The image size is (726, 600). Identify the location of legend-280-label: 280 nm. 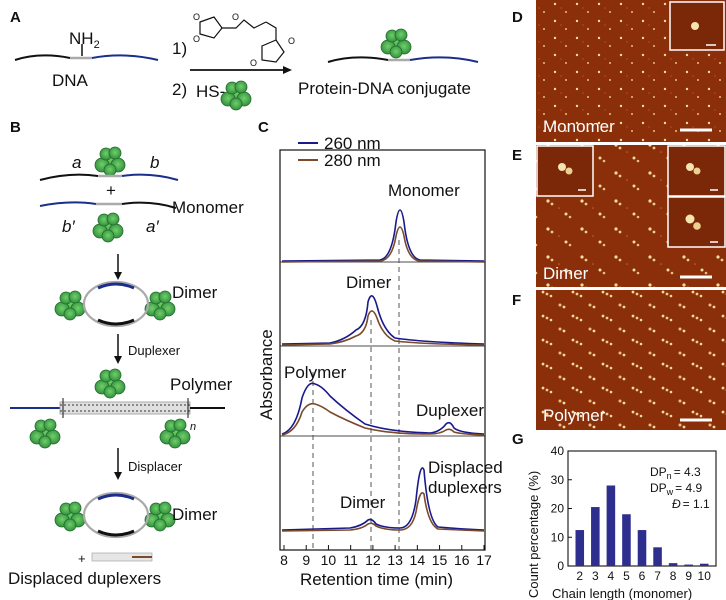
(352, 160).